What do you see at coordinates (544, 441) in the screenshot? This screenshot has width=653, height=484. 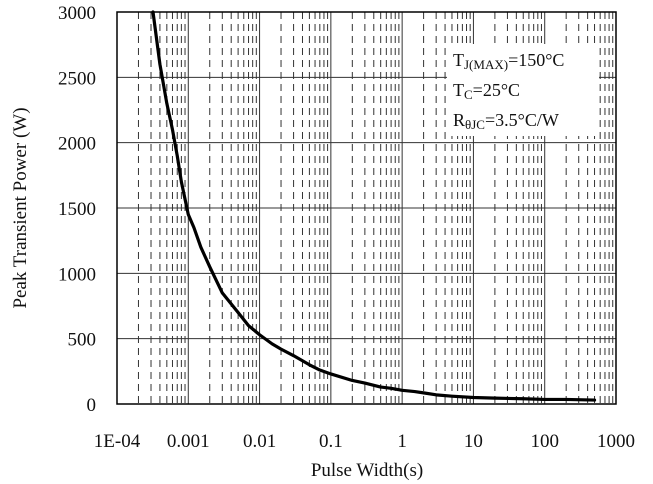 I see `x-tick-label: 100` at bounding box center [544, 441].